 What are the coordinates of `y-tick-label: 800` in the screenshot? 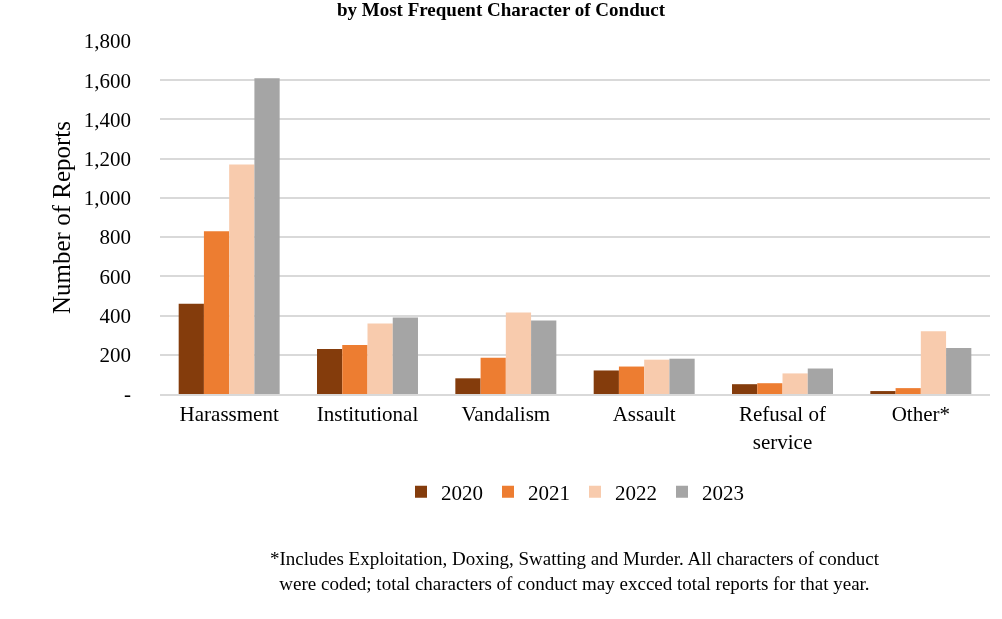 It's located at (115, 237).